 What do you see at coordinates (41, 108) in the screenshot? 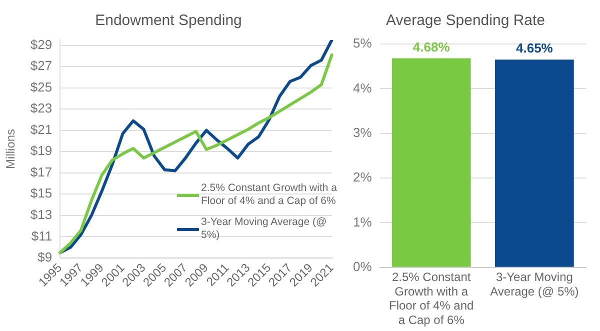
I see `y-tick-label: $23` at bounding box center [41, 108].